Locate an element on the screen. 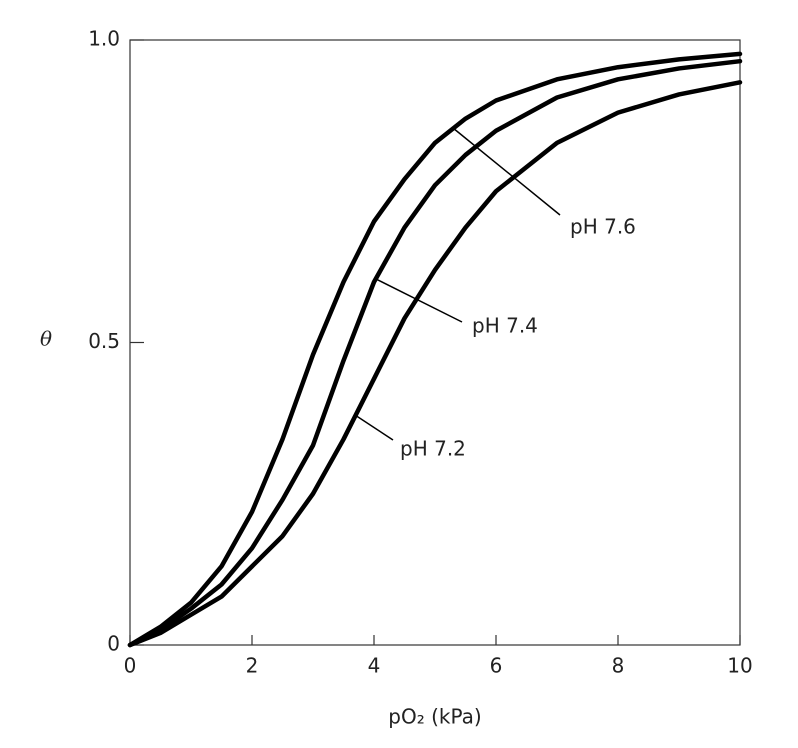 The image size is (798, 748). x-tick-label: 2 is located at coordinates (252, 666).